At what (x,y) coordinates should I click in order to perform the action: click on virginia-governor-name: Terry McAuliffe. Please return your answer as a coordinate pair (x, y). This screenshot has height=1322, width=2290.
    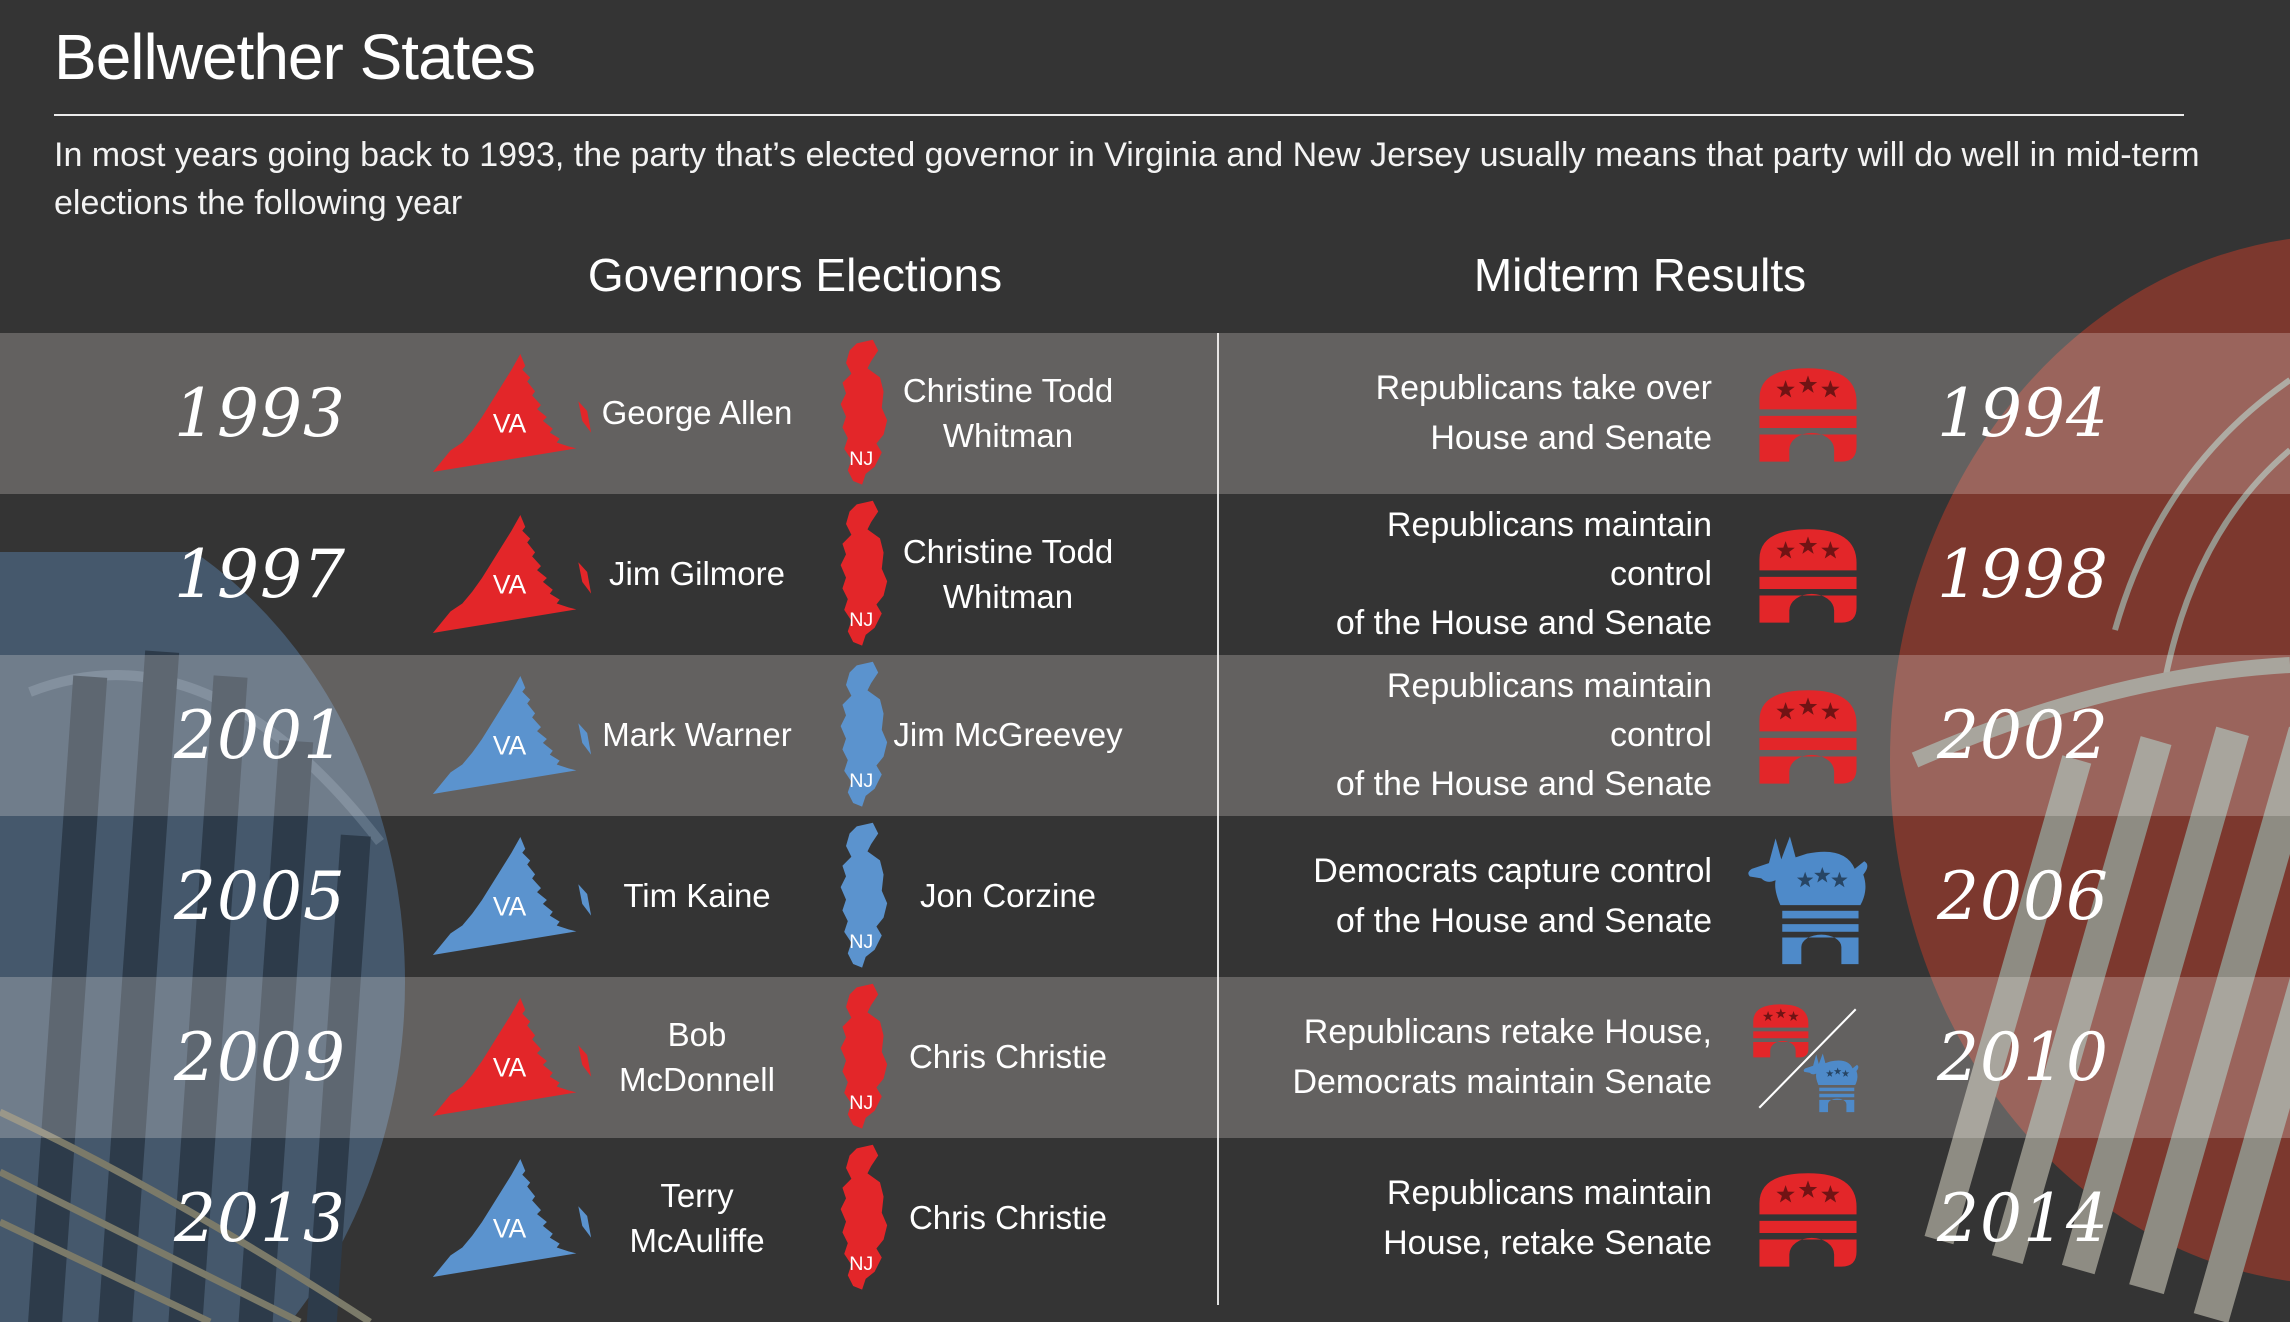
    Looking at the image, I should click on (697, 1217).